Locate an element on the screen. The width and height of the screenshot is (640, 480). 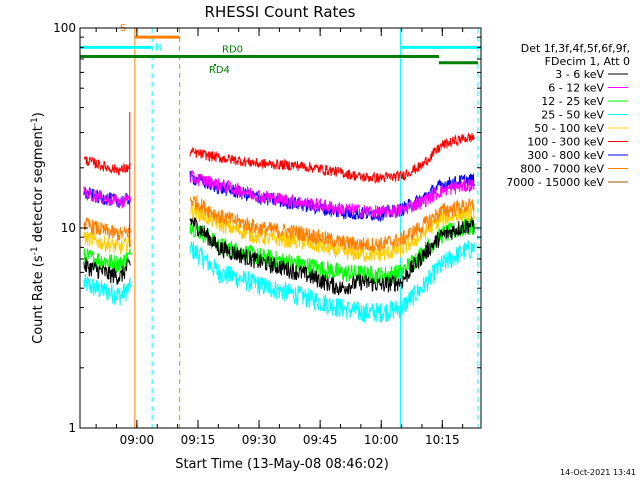
timestamp: 14-Oct-2021 13:41 is located at coordinates (598, 472).